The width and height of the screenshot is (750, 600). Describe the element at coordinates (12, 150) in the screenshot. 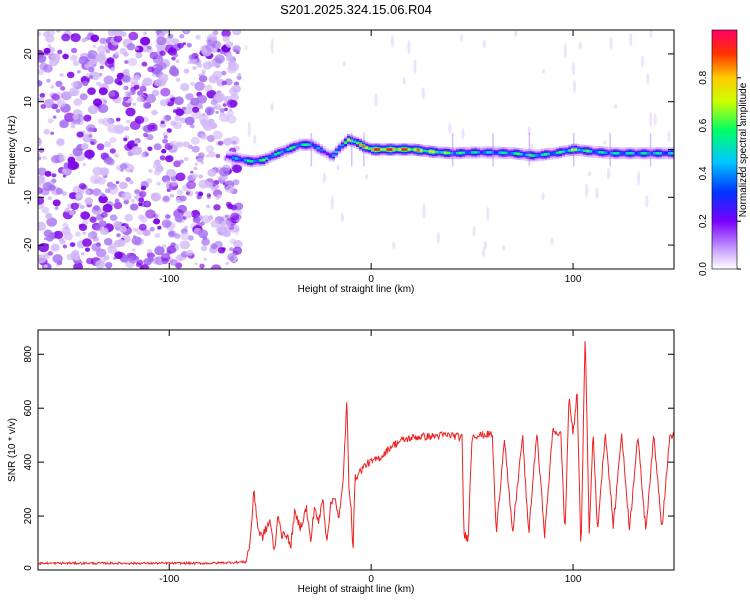

I see `spectrogram-ylabel: Frequency (Hz)` at that location.